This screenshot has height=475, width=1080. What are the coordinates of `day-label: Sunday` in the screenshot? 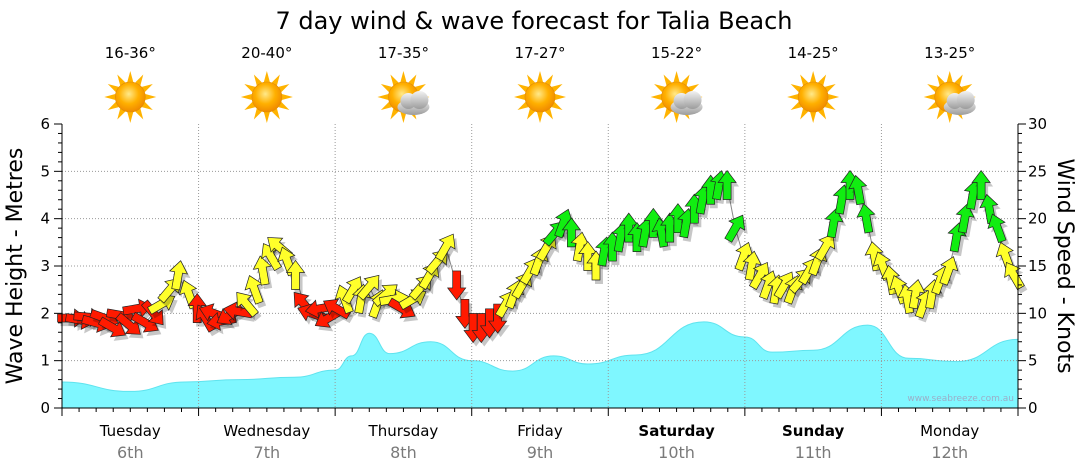 It's located at (813, 431).